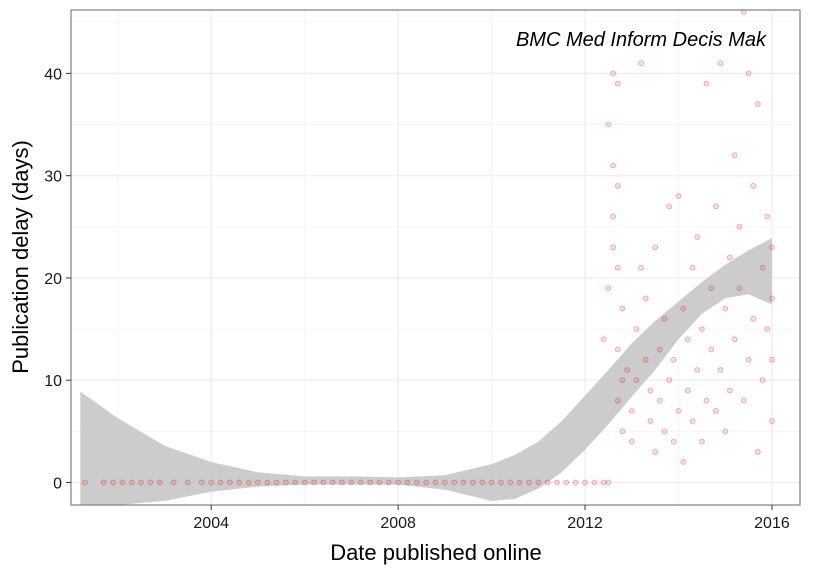  Describe the element at coordinates (436, 552) in the screenshot. I see `x-axis-title: Date published online` at that location.